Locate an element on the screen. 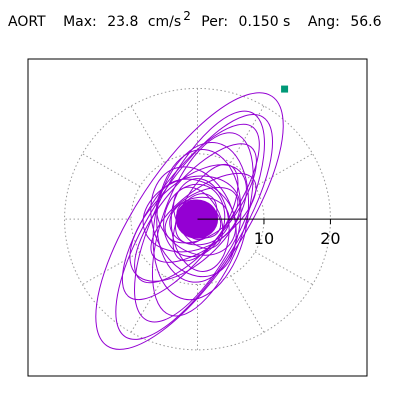 The height and width of the screenshot is (400, 400). trace-core is located at coordinates (197, 219).